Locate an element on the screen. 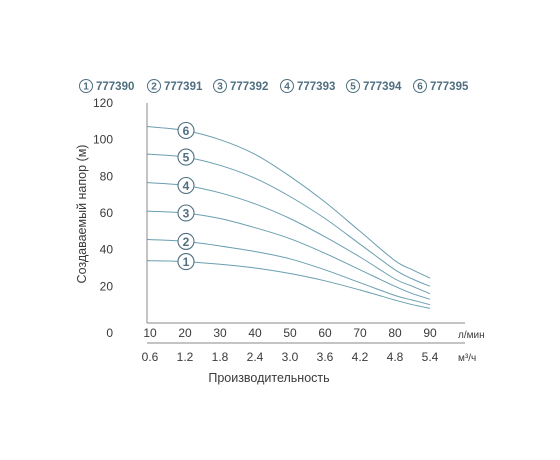 The width and height of the screenshot is (560, 460). legend-model-2: 777391 is located at coordinates (183, 87).